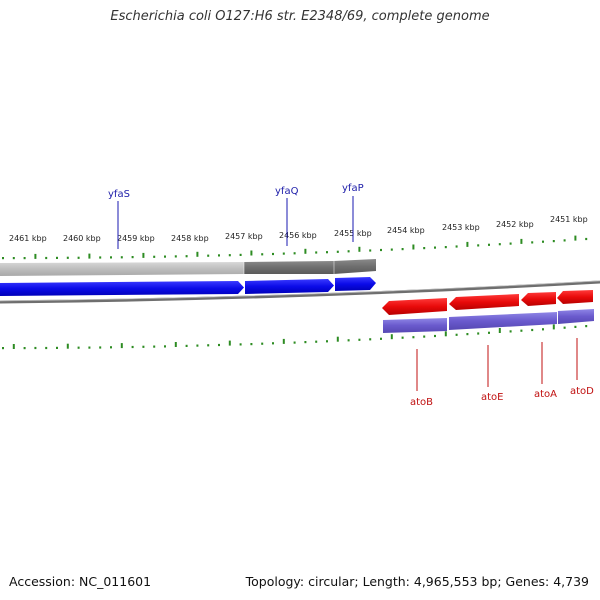  I want to click on scale-label: 2459 kbp, so click(136, 238).